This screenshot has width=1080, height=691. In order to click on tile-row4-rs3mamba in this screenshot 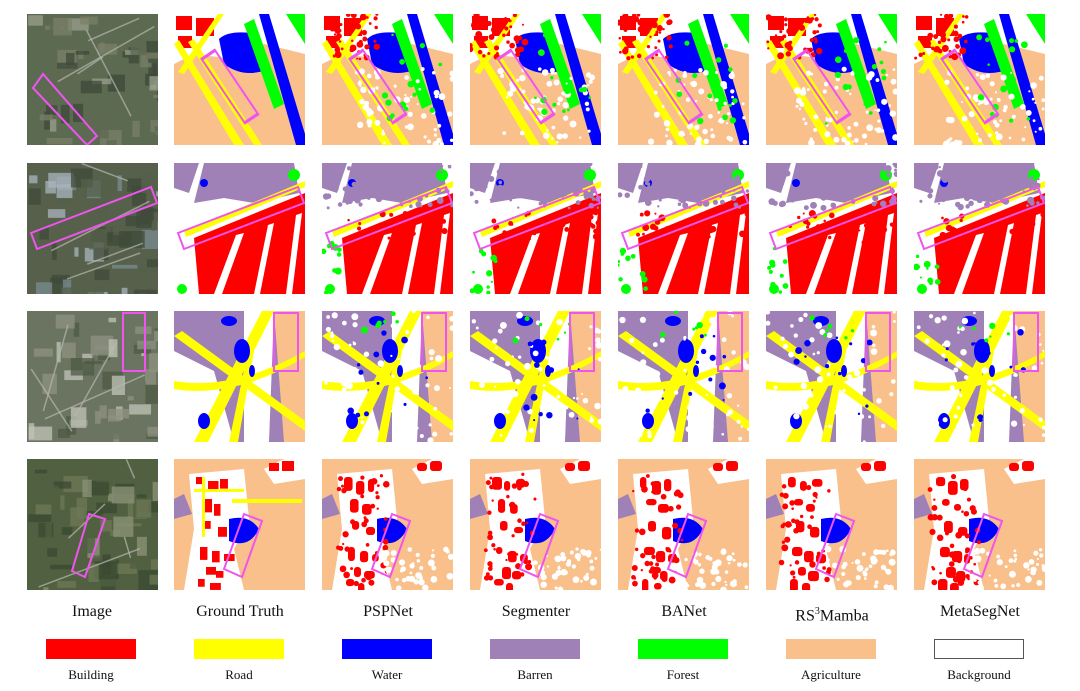, I will do `click(831, 524)`.